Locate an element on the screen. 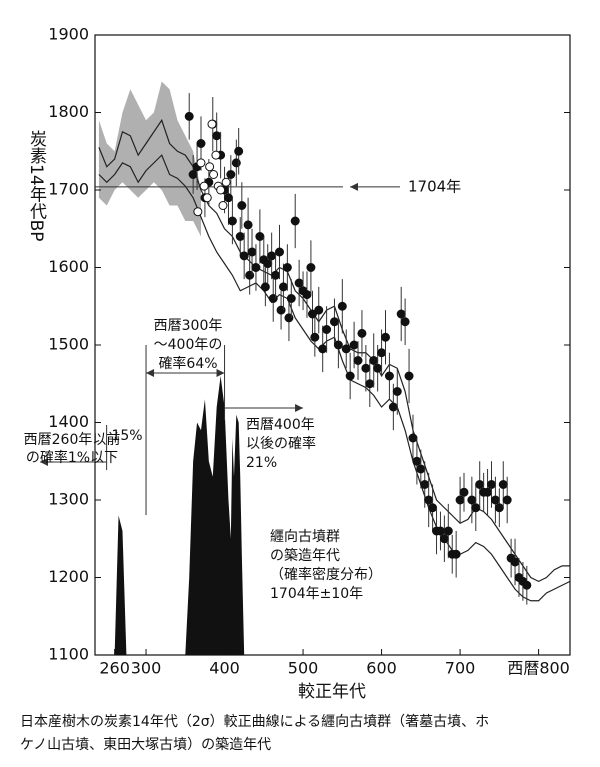 The width and height of the screenshot is (600, 767). annotation: 21% is located at coordinates (261, 463).